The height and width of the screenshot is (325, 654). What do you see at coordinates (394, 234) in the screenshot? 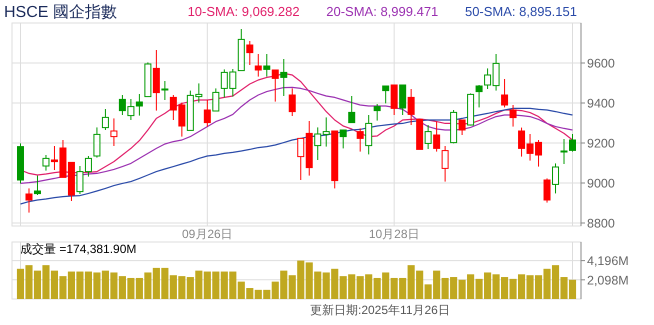
I see `x-tick-label: 10月28日` at bounding box center [394, 234].